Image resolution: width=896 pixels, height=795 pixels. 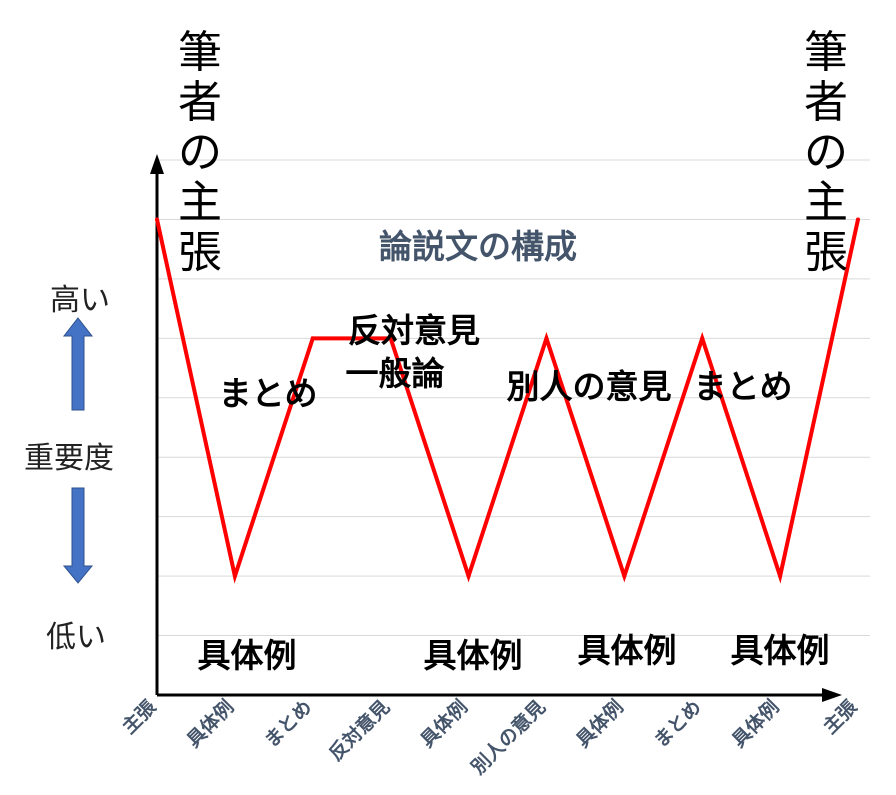 What do you see at coordinates (395, 373) in the screenshot?
I see `point-annotation: 一般論` at bounding box center [395, 373].